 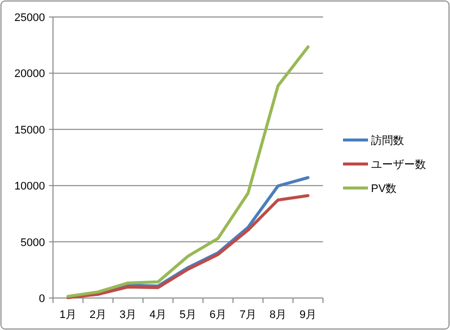 What do you see at coordinates (278, 315) in the screenshot?
I see `x-tick-label: 8月` at bounding box center [278, 315].